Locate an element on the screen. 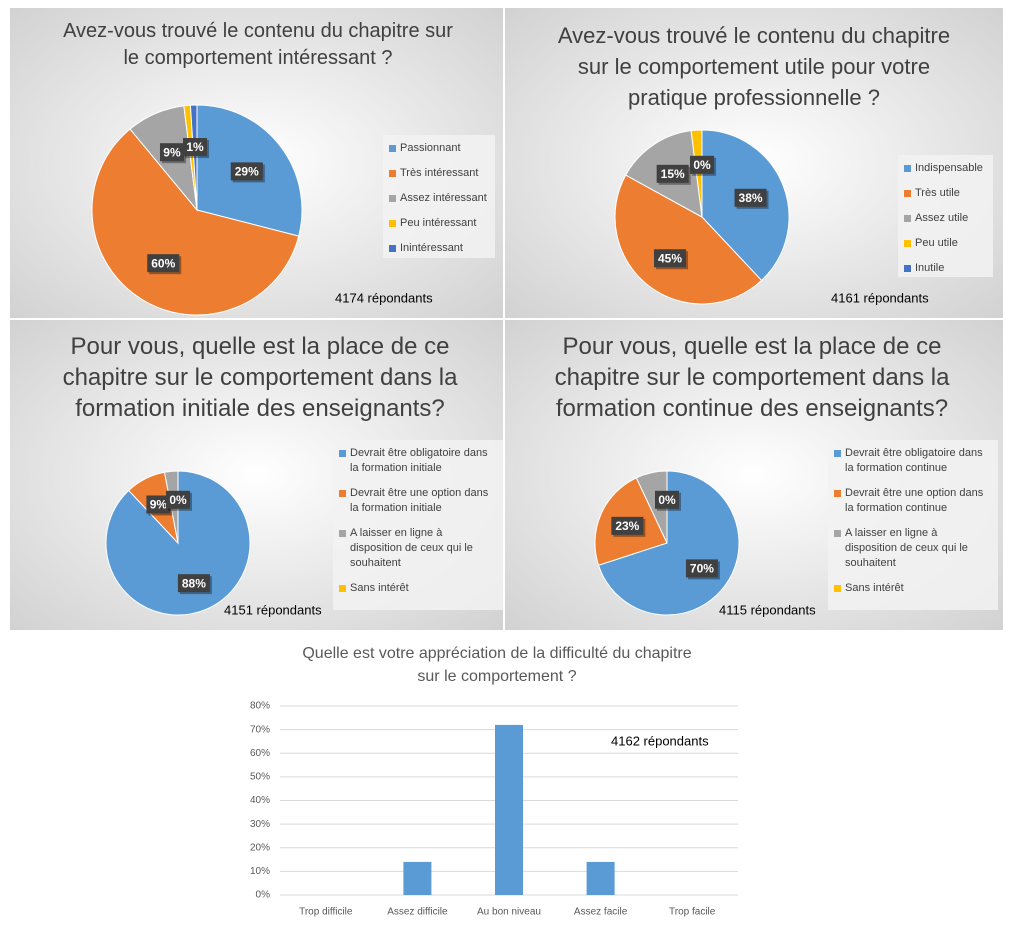 This screenshot has height=940, width=1011. x-tick-label: Trop facile is located at coordinates (692, 912).